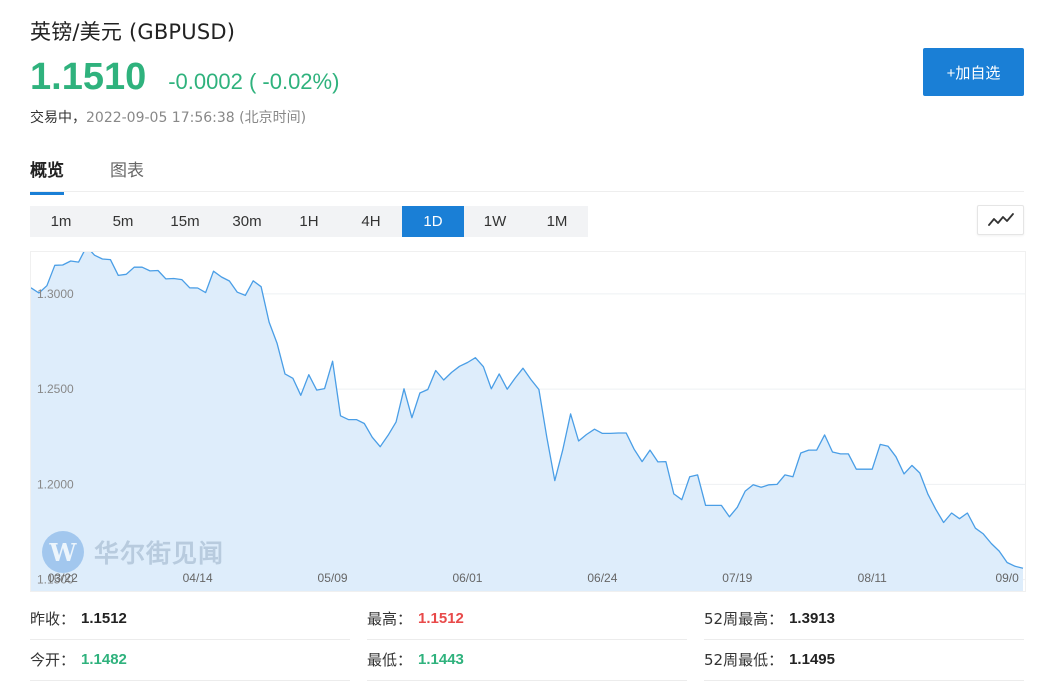  I want to click on stat-low: 最低： 1.1443, so click(527, 660).